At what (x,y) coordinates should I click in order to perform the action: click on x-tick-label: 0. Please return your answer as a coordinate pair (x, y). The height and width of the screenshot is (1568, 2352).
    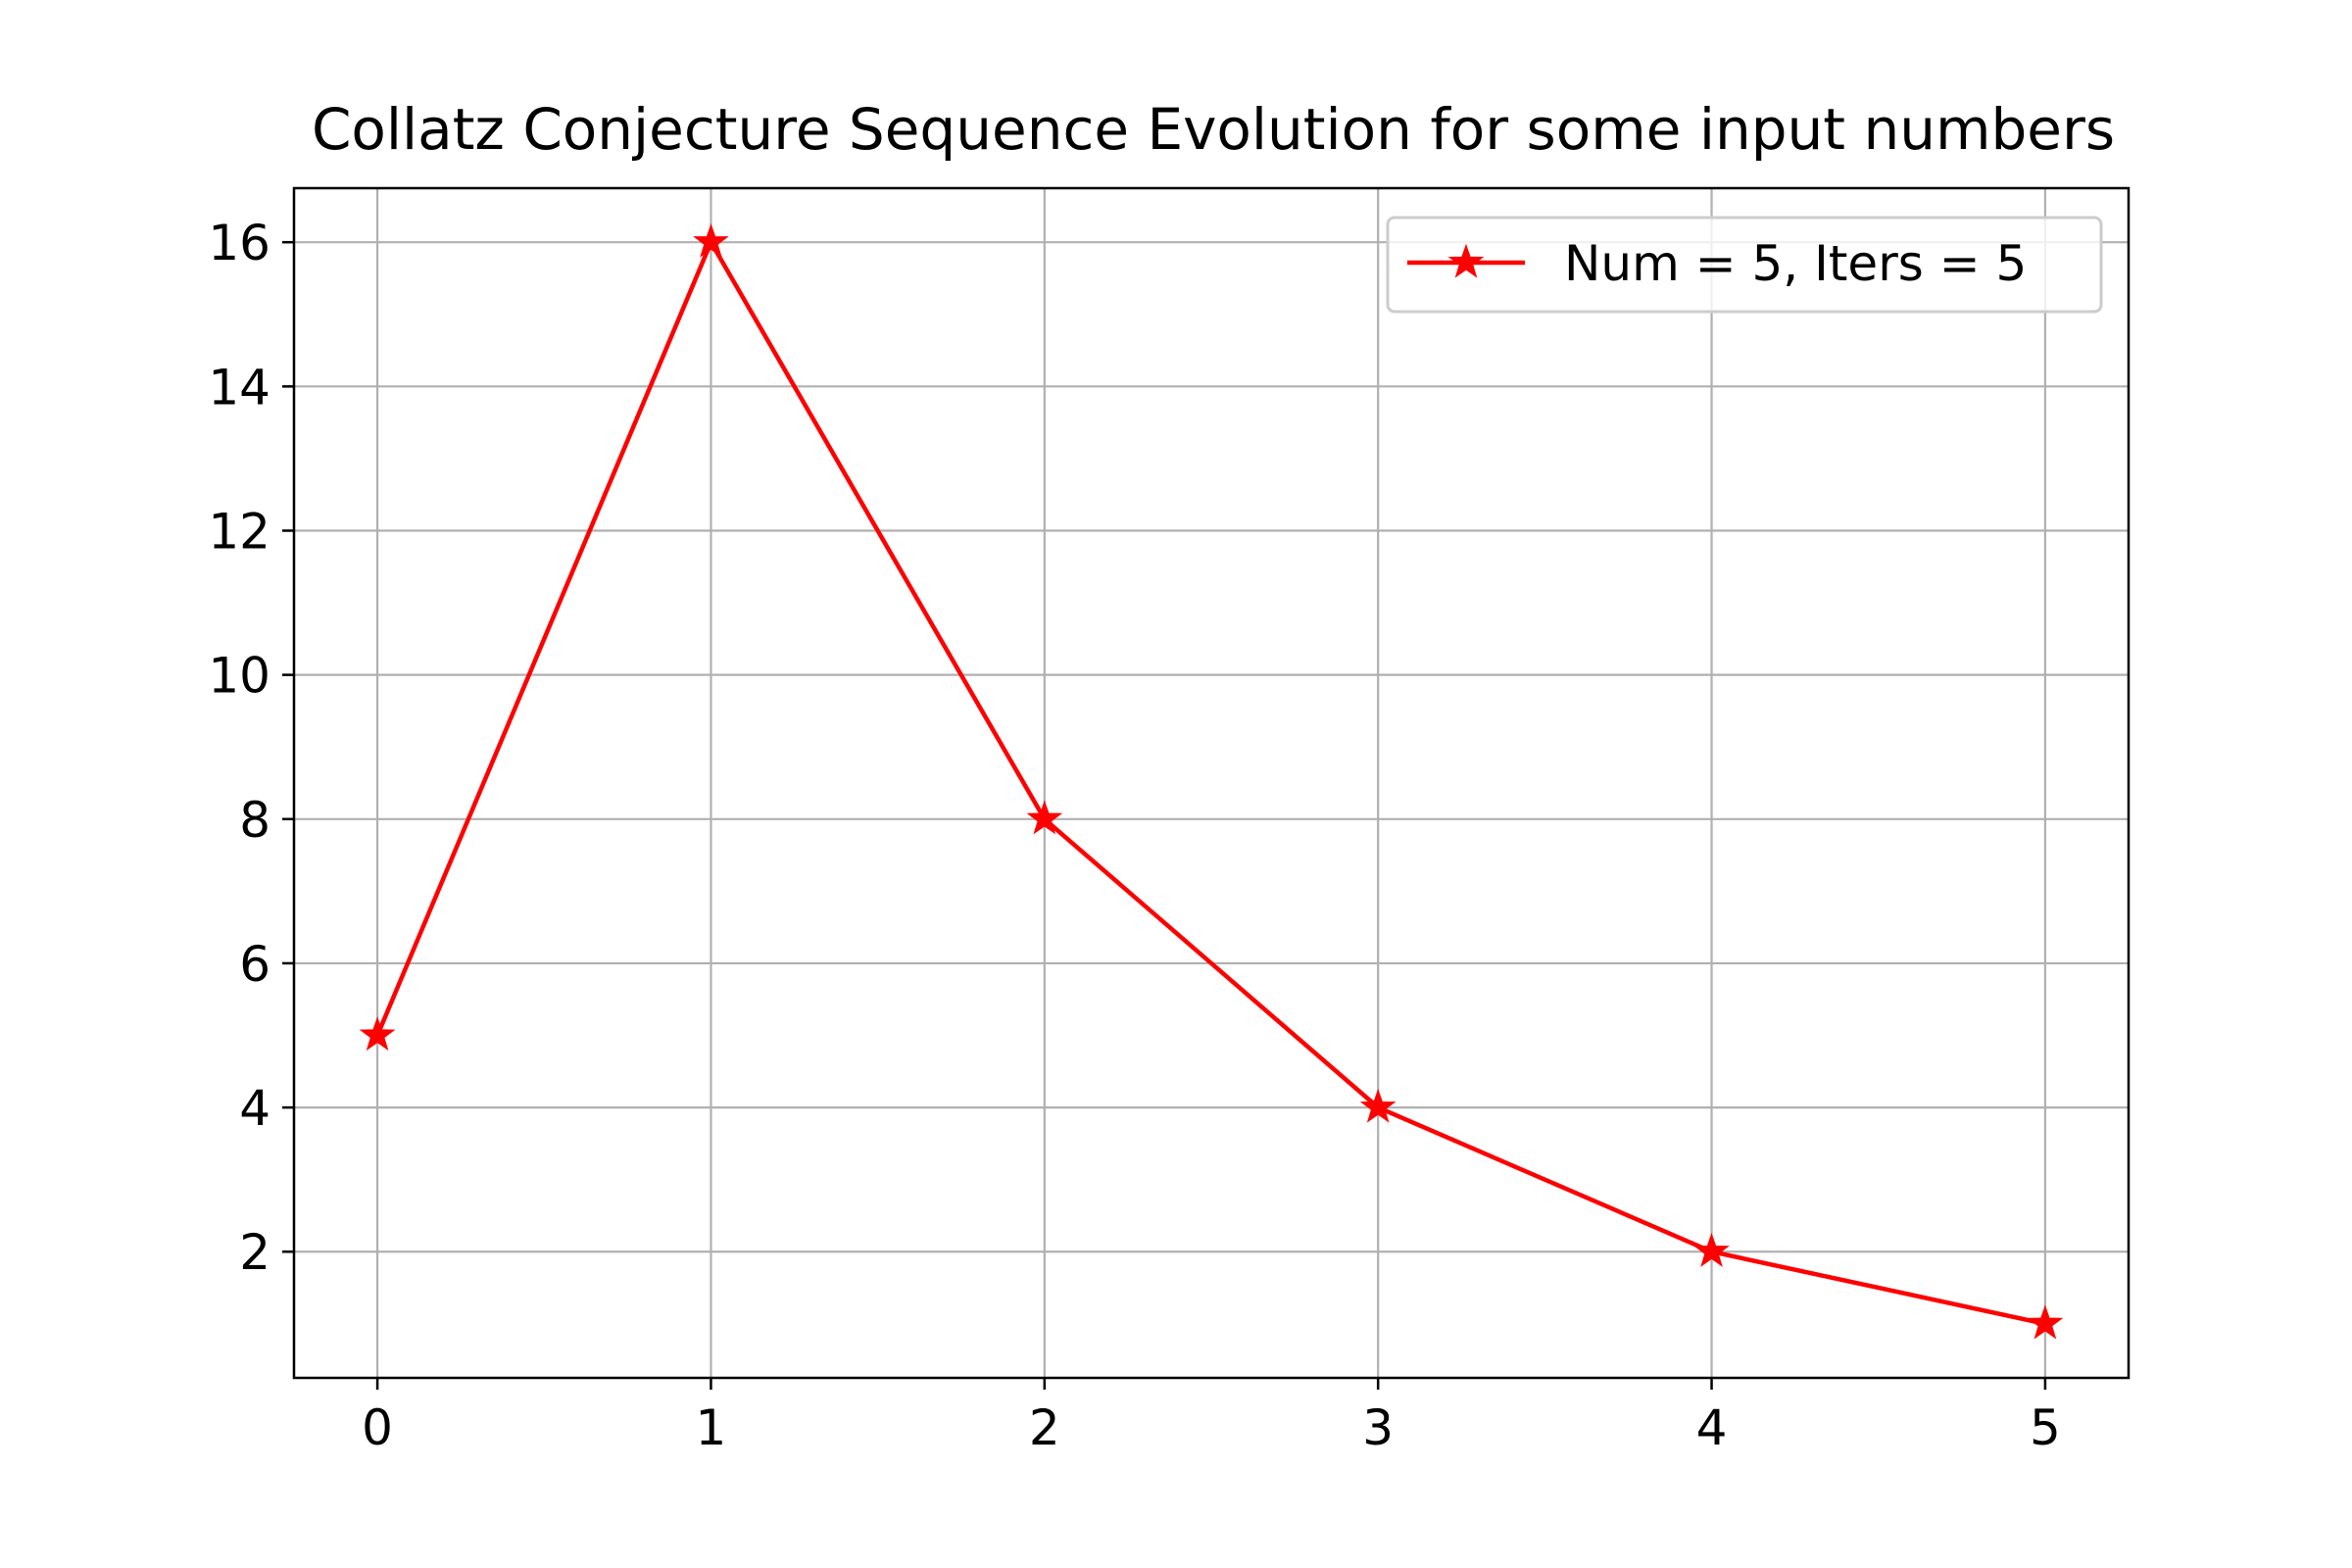
    Looking at the image, I should click on (377, 1427).